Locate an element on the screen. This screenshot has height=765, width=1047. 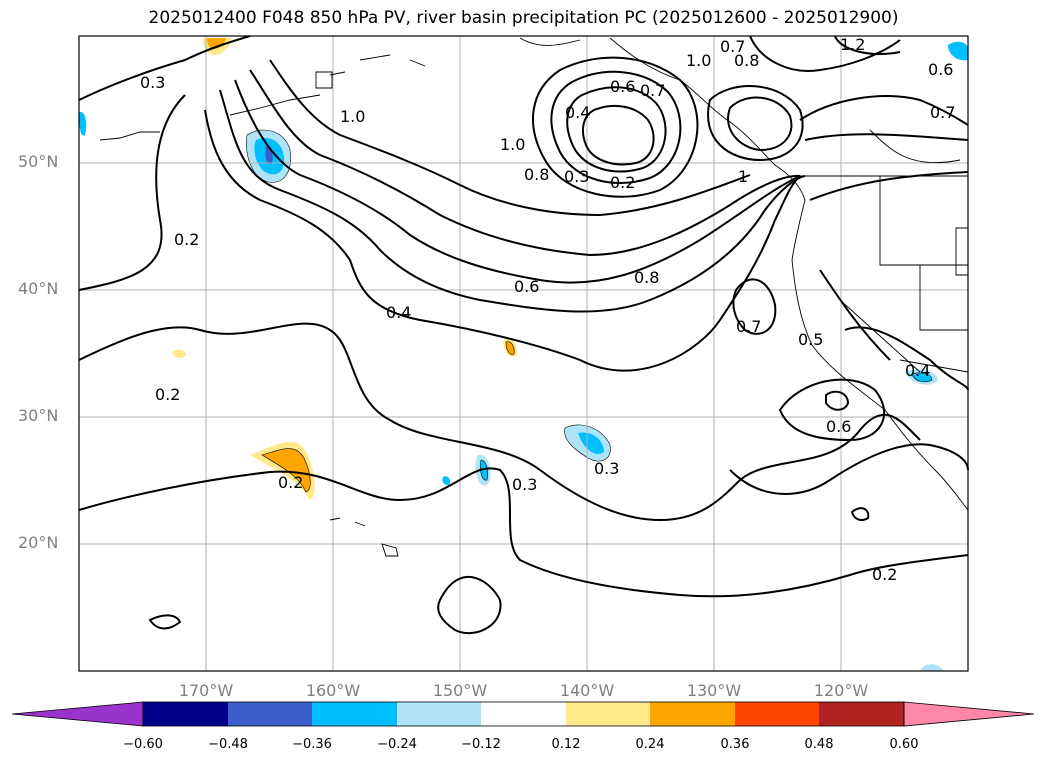
hawaii-islands is located at coordinates (364, 537).